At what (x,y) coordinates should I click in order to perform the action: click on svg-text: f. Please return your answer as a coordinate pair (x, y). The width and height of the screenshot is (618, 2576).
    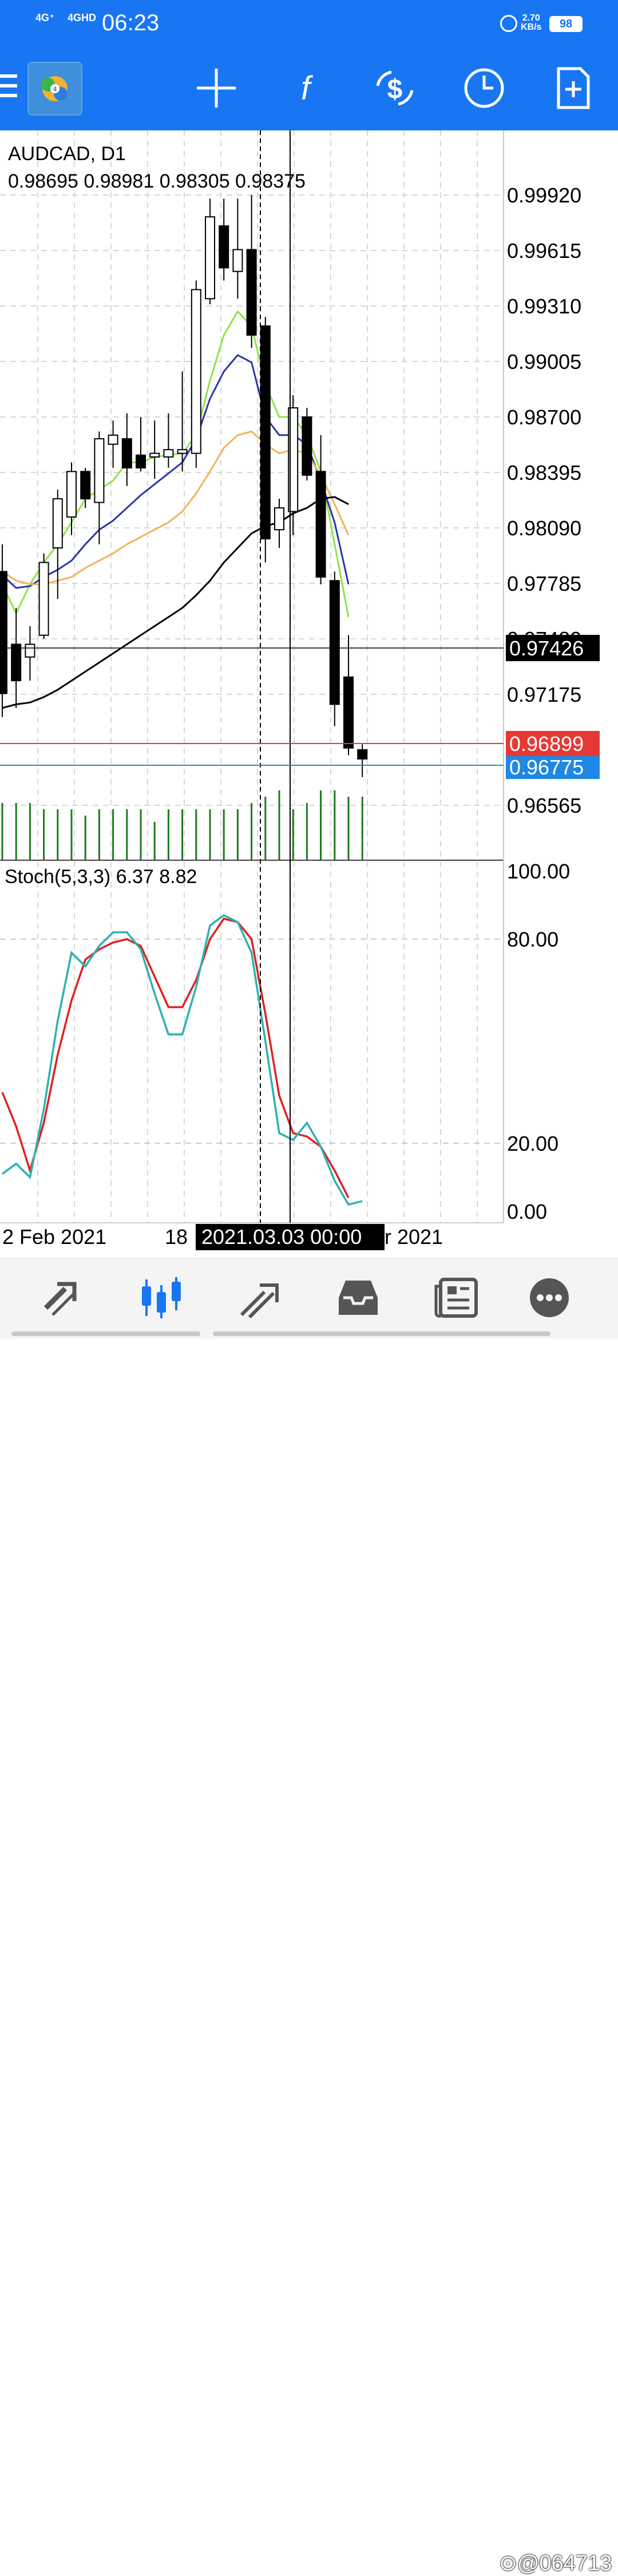
    Looking at the image, I should click on (307, 88).